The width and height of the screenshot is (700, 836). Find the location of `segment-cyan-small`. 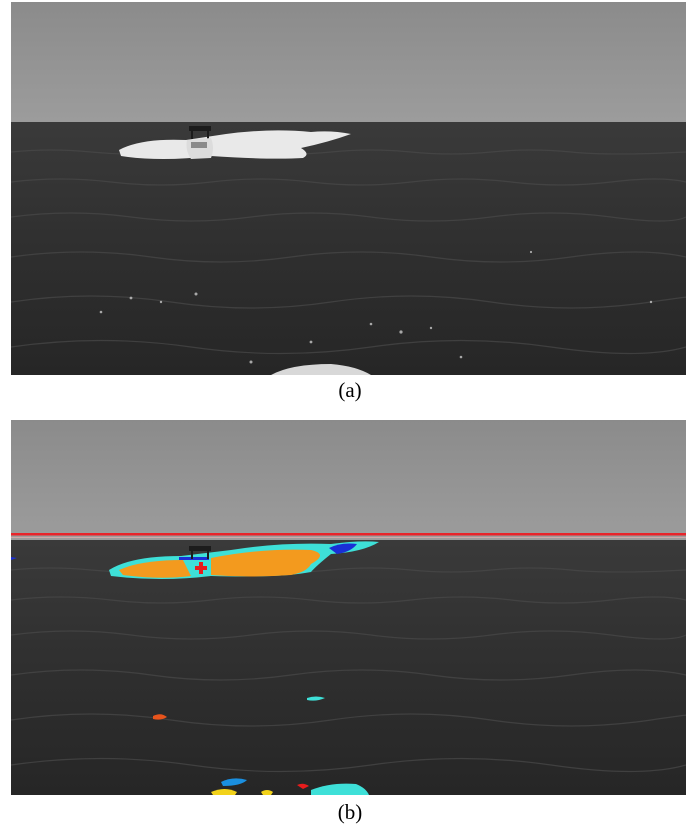

segment-cyan-small is located at coordinates (316, 698).